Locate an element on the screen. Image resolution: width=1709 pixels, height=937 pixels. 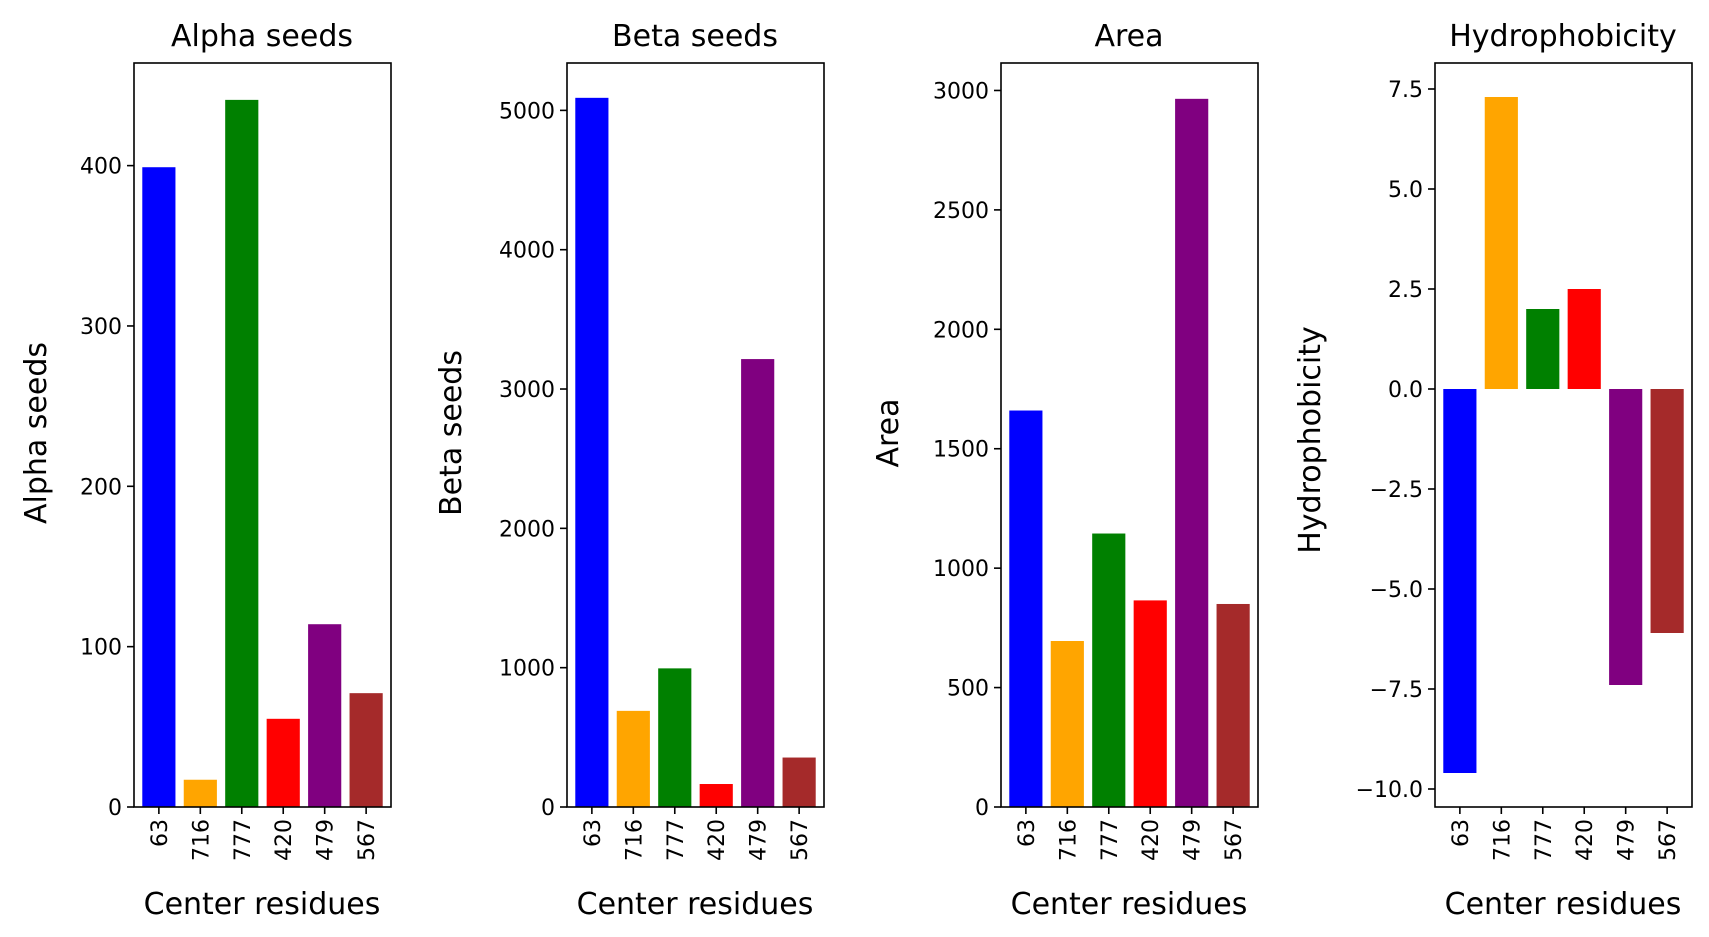
y-tick-label: 2500 is located at coordinates (961, 211).